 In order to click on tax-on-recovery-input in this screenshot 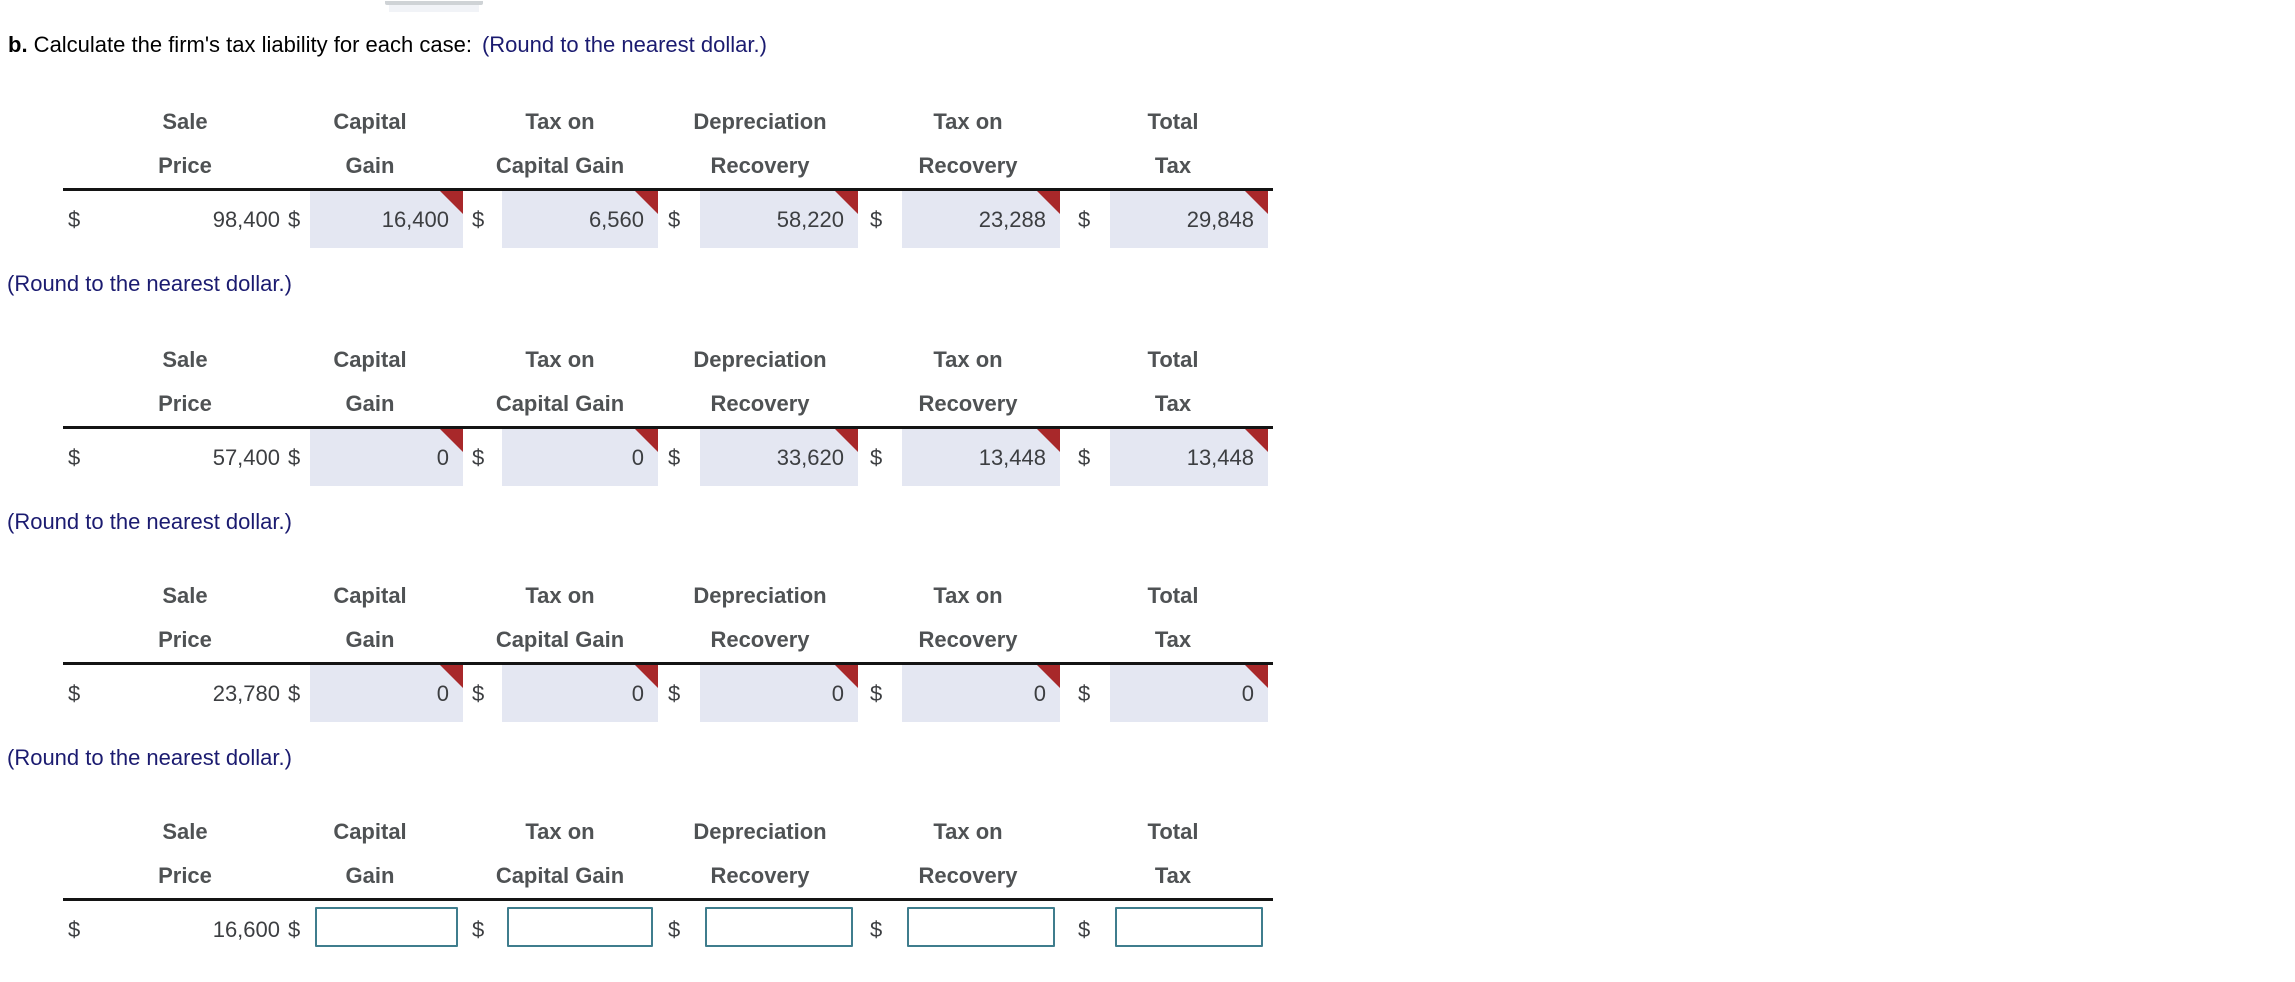, I will do `click(981, 927)`.